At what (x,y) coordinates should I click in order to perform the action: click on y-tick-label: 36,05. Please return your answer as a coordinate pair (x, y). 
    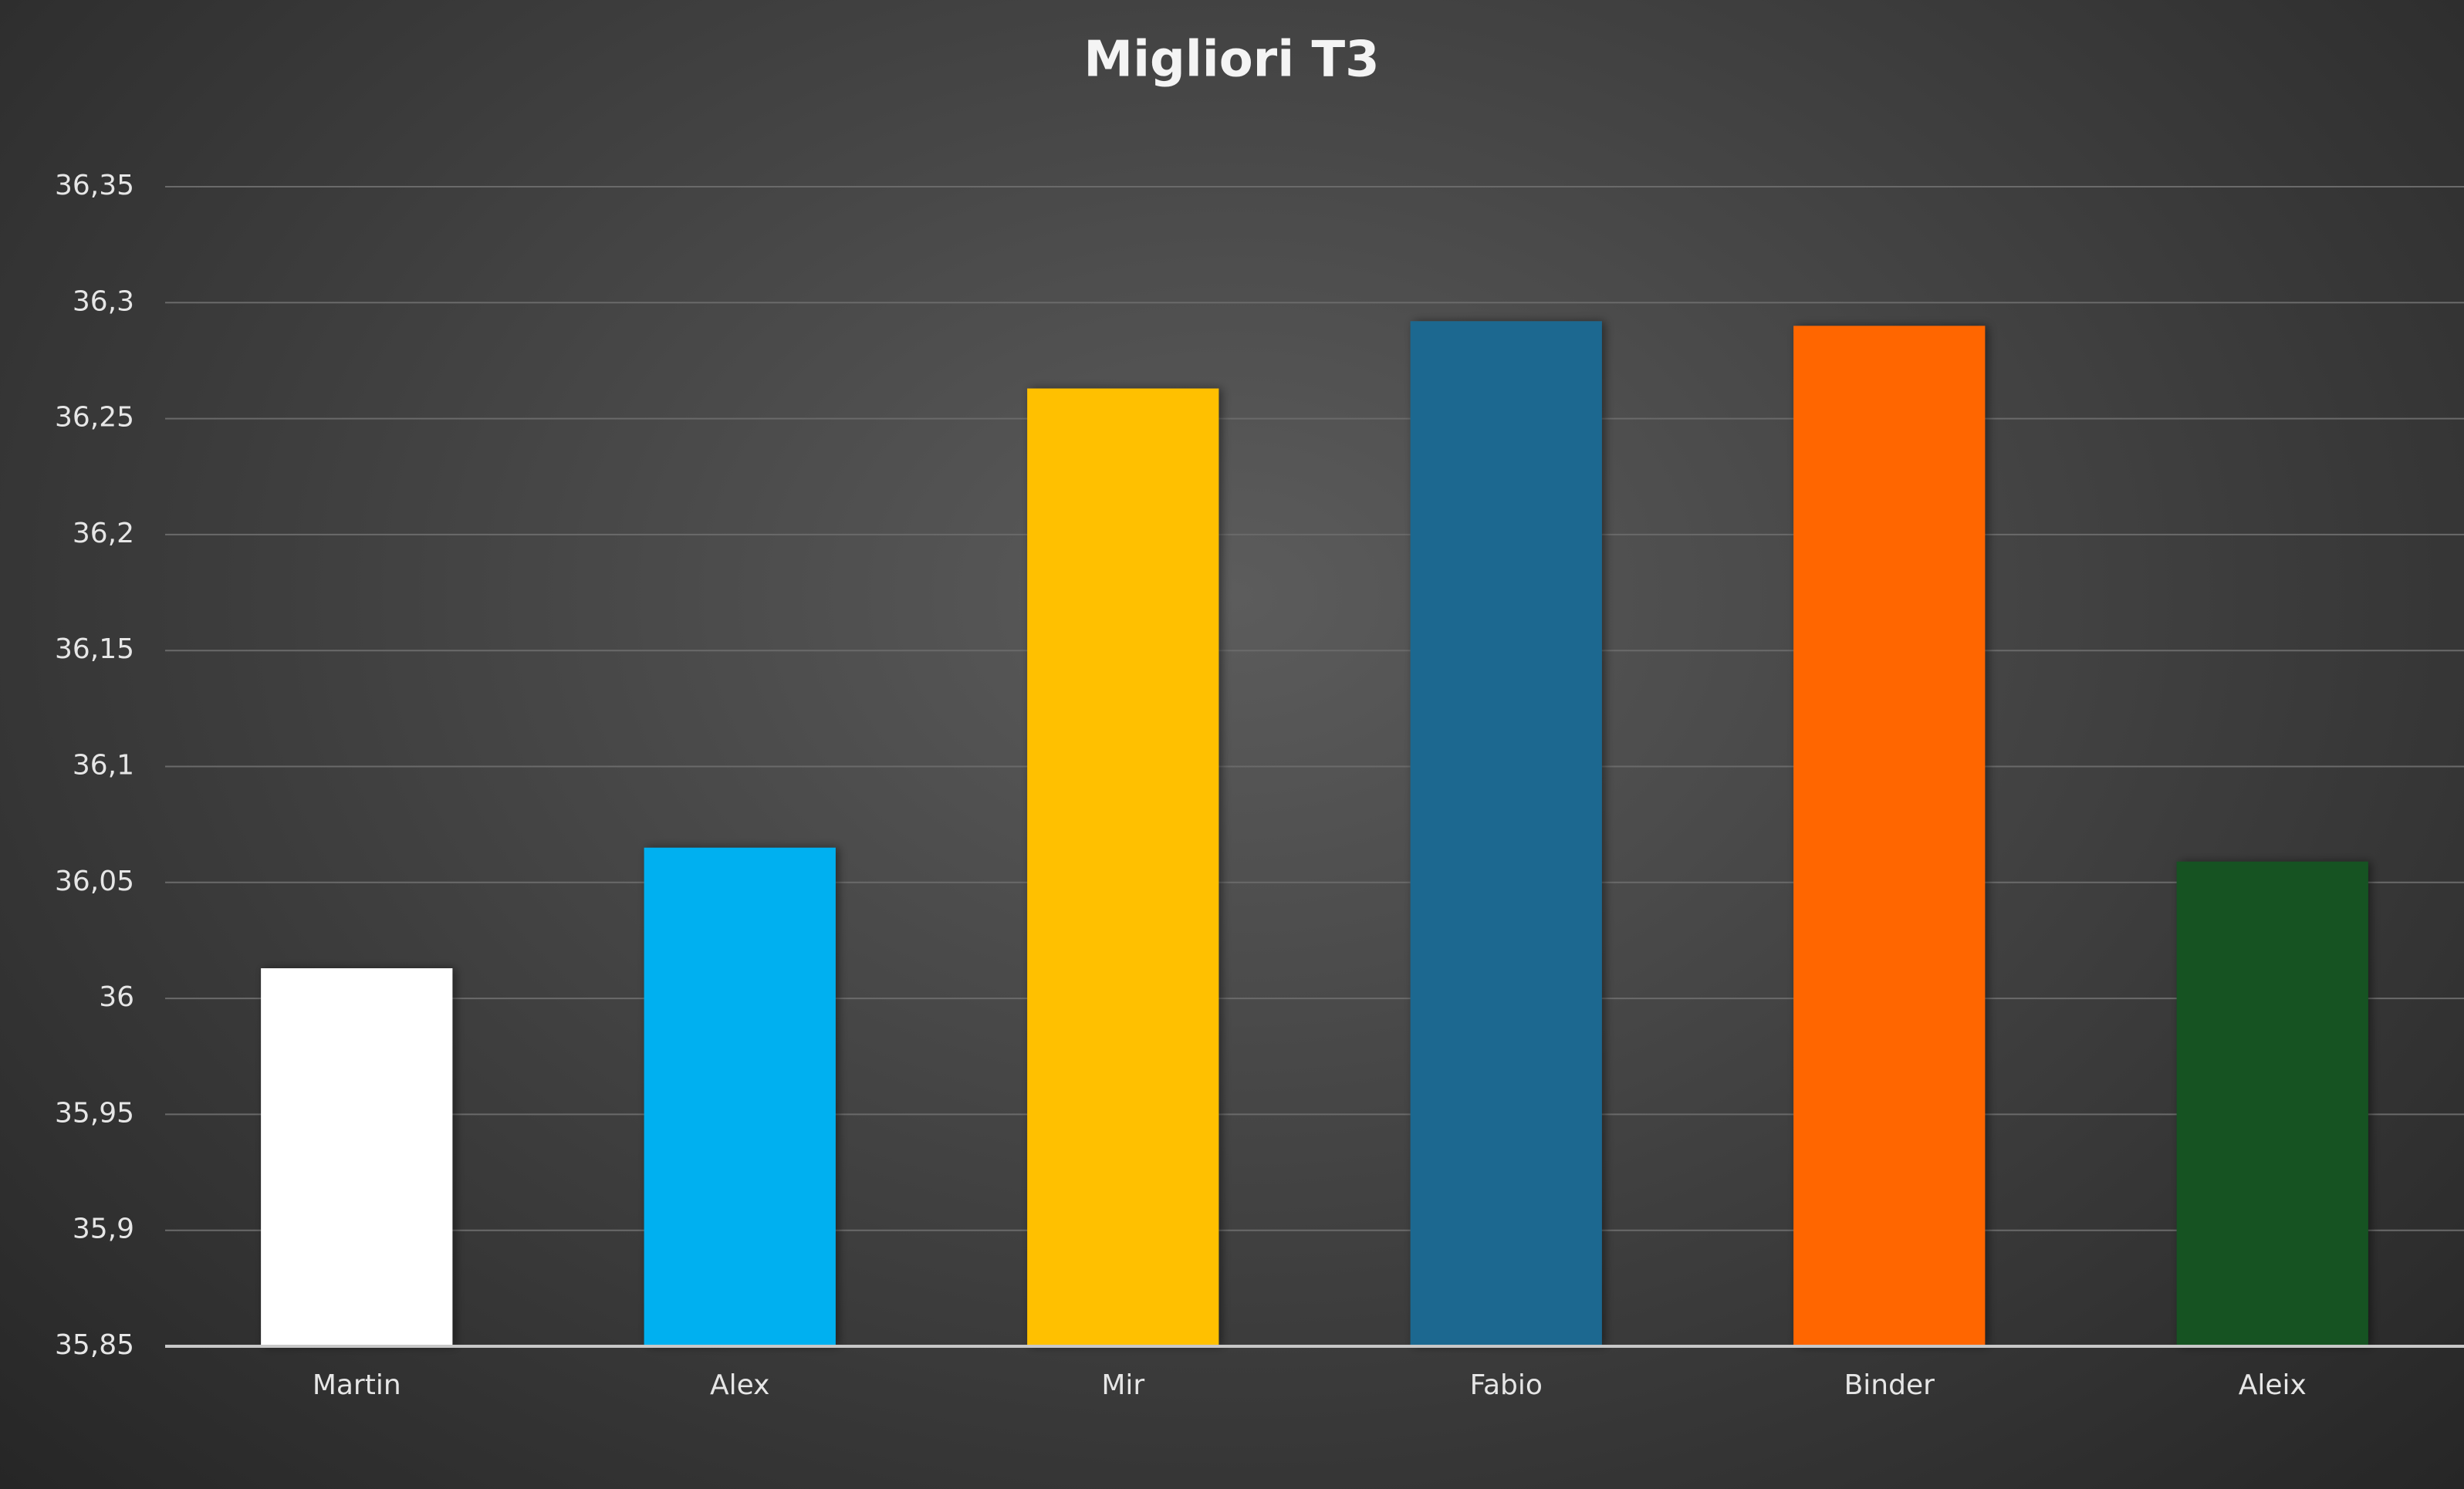
    Looking at the image, I should click on (94, 882).